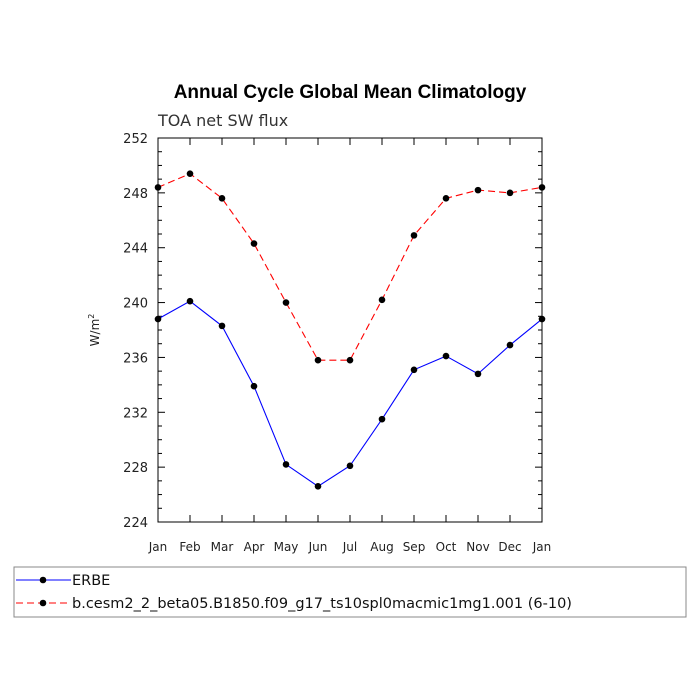  What do you see at coordinates (509, 547) in the screenshot?
I see `x-tick-label: Dec` at bounding box center [509, 547].